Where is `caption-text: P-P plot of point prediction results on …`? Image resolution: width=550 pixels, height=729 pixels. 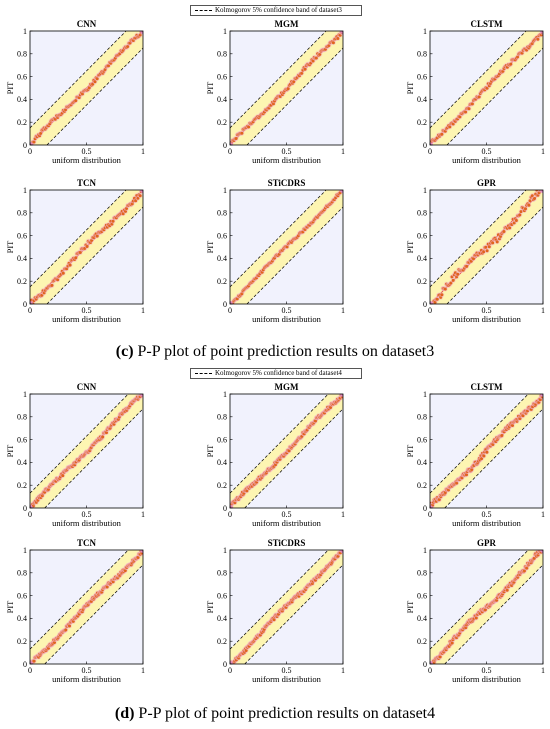 caption-text: P-P plot of point prediction results on … is located at coordinates (285, 713).